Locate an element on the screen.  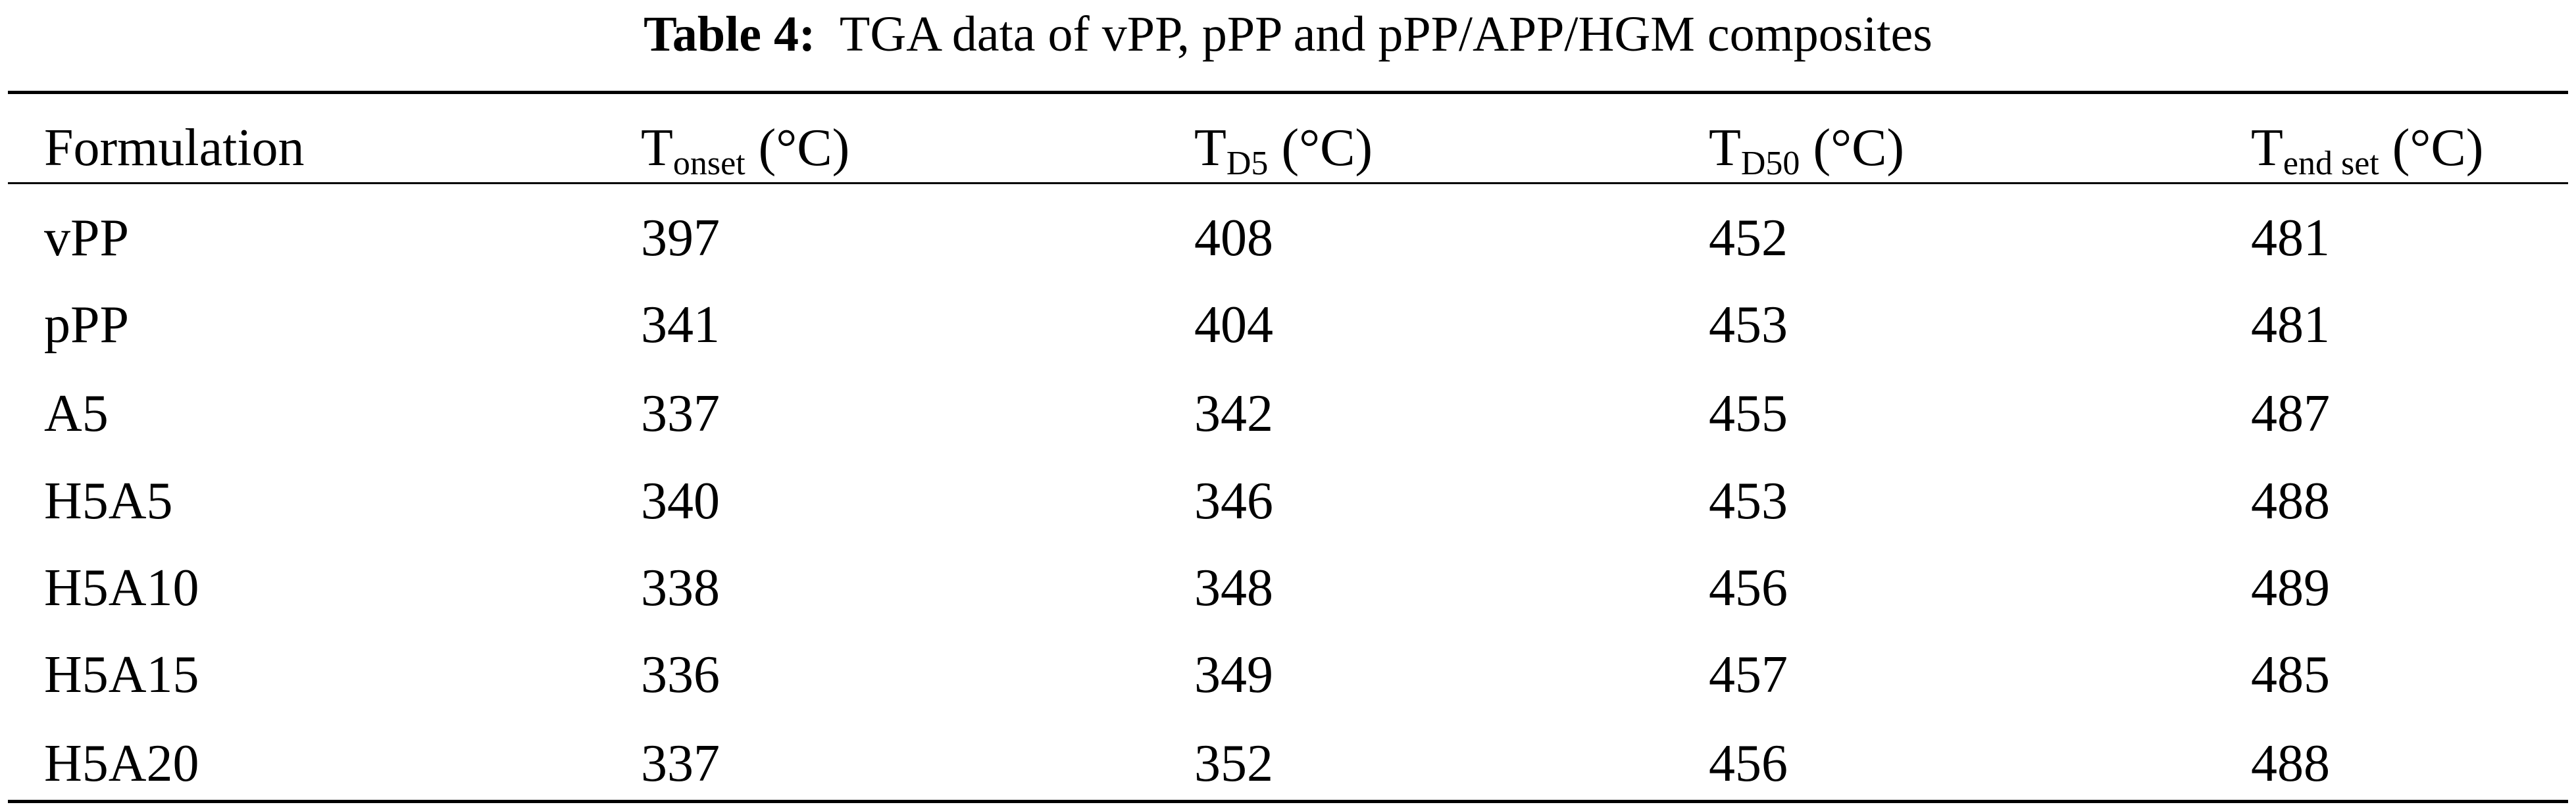
header-subscript: onset is located at coordinates (708, 163).